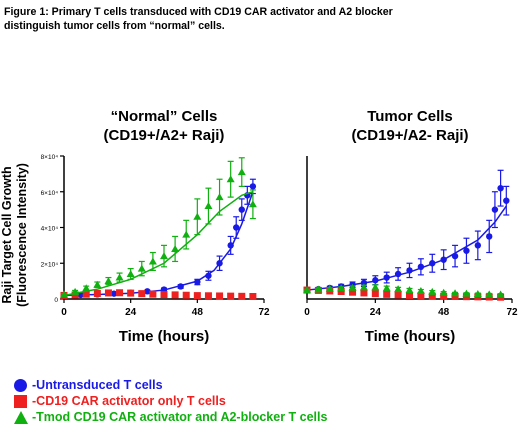  Describe the element at coordinates (7, 234) in the screenshot. I see `y-axis-label-line-1: Raji Target Cell Growth` at that location.